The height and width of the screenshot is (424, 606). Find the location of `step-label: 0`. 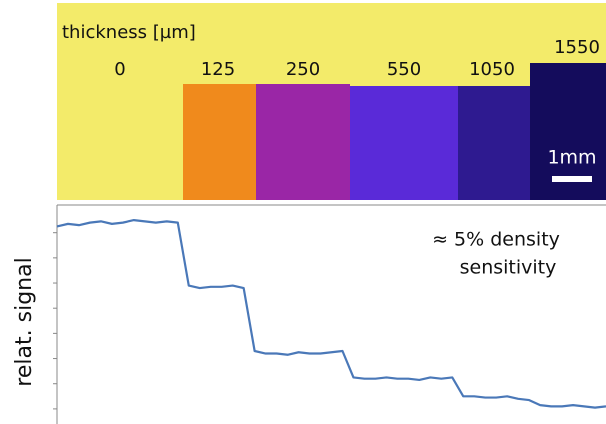

step-label: 0 is located at coordinates (119, 69).